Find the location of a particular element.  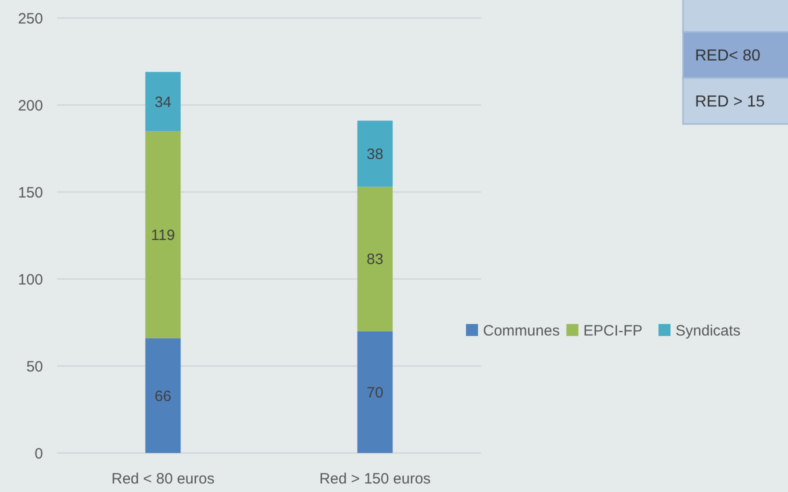

data-label: 119 is located at coordinates (163, 235).